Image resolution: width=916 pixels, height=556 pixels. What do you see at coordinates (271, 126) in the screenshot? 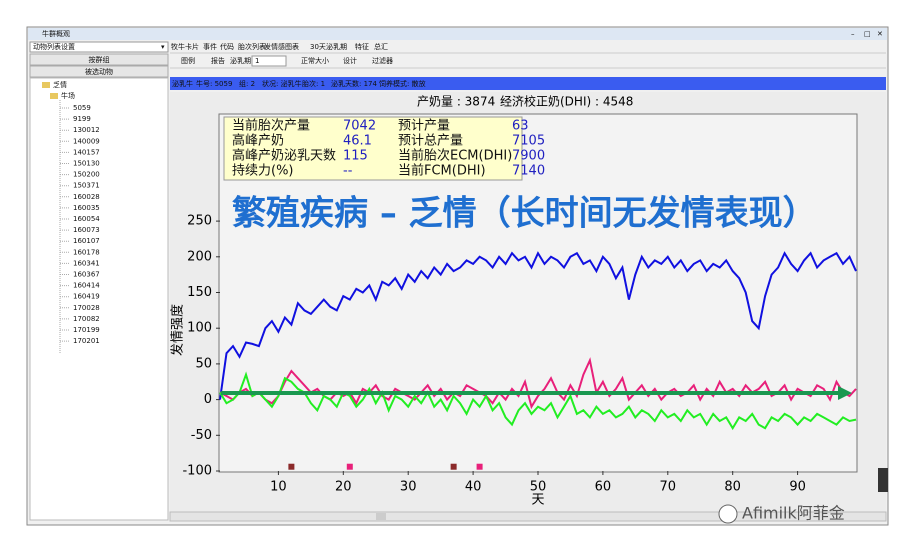
I see `info-label: 当前胎次产量` at bounding box center [271, 126].